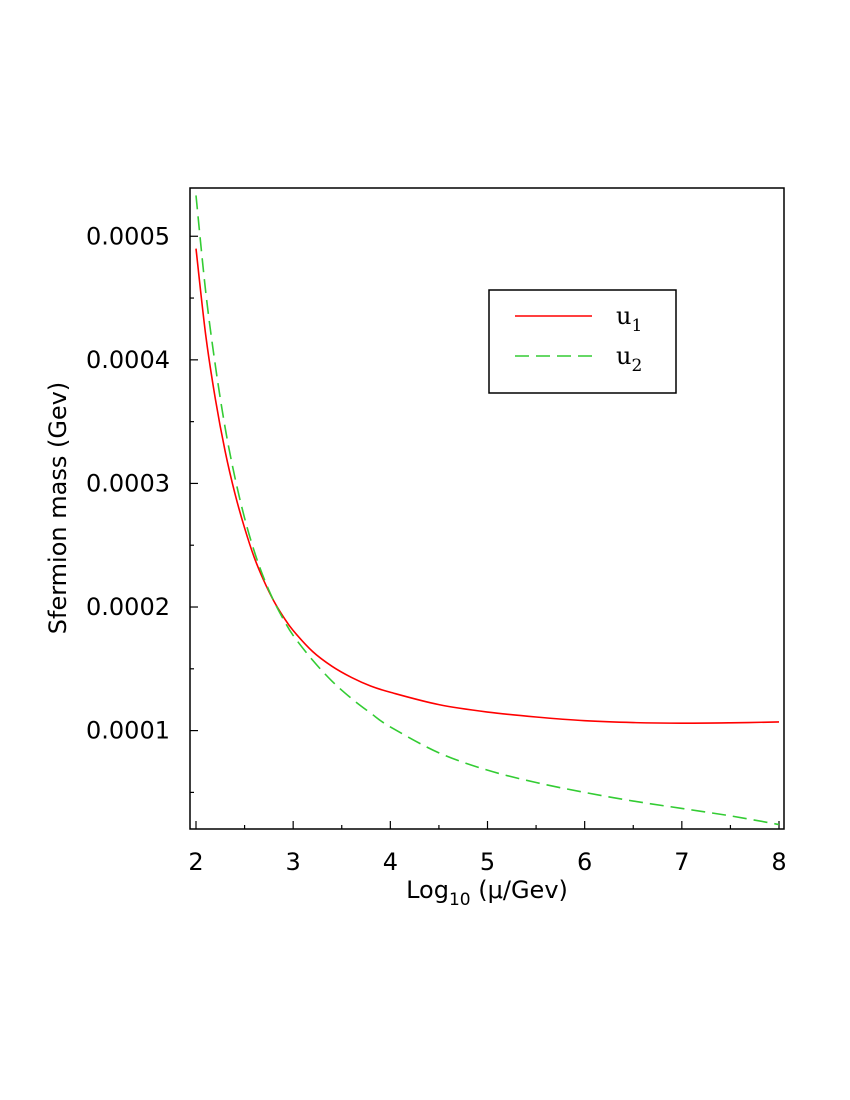 Image resolution: width=850 pixels, height=1100 pixels. I want to click on legend-label-u1-main: u, so click(623, 316).